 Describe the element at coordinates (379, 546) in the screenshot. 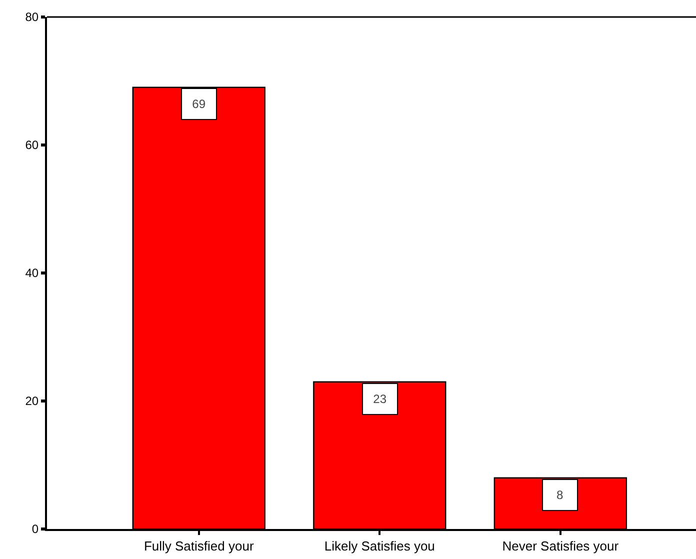

I see `x-tick-label: Likely Satisfies you` at that location.